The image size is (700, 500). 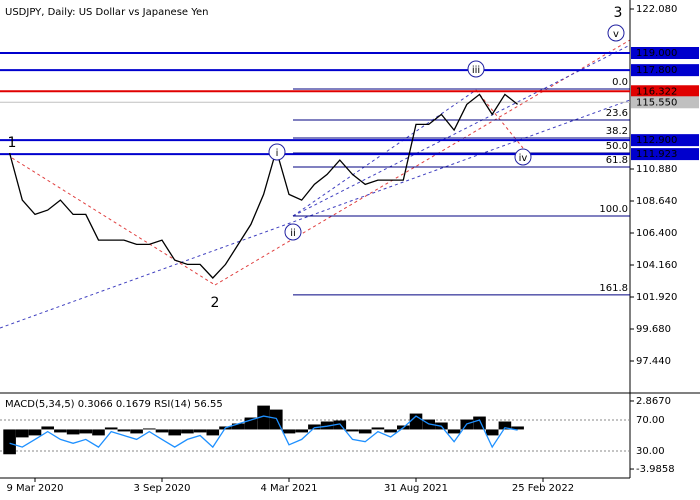 What do you see at coordinates (655, 469) in the screenshot?
I see `y-tick-label: -3.9858` at bounding box center [655, 469].